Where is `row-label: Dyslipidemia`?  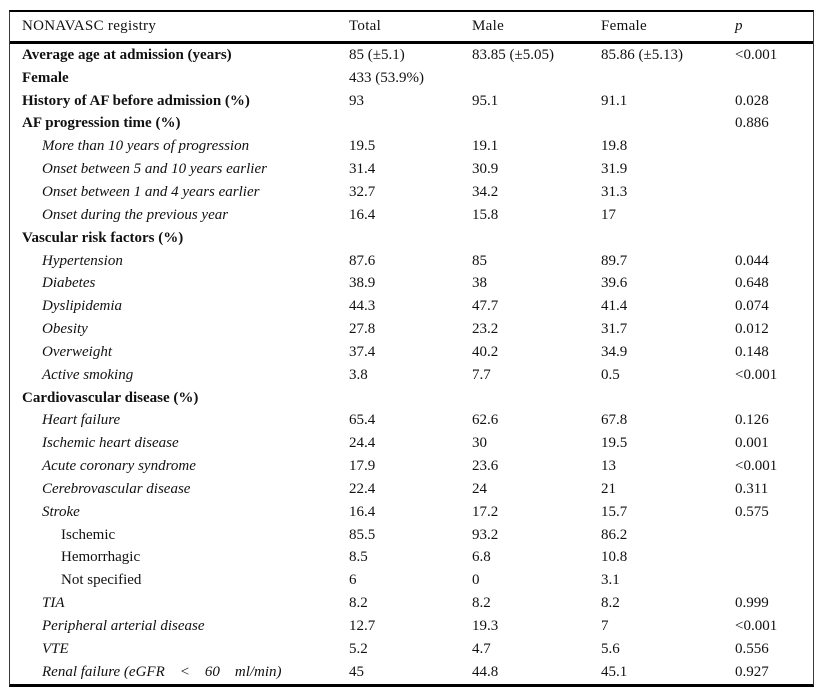 row-label: Dyslipidemia is located at coordinates (82, 306).